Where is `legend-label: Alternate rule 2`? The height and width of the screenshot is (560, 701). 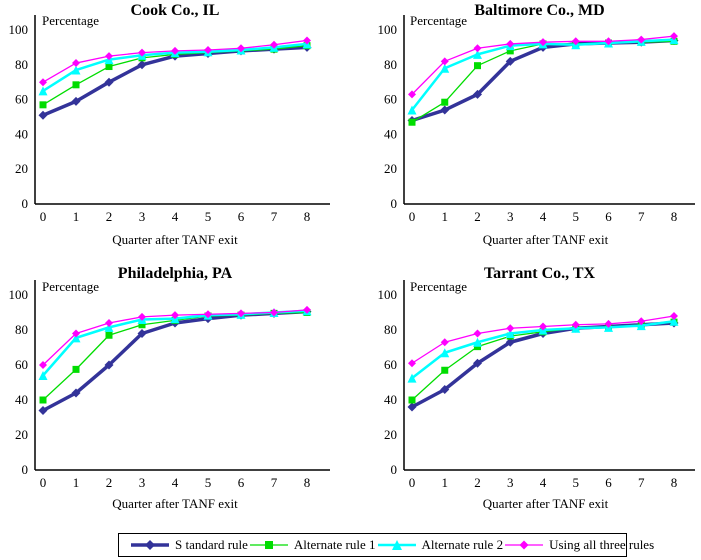
legend-label: Alternate rule 2 is located at coordinates (462, 544).